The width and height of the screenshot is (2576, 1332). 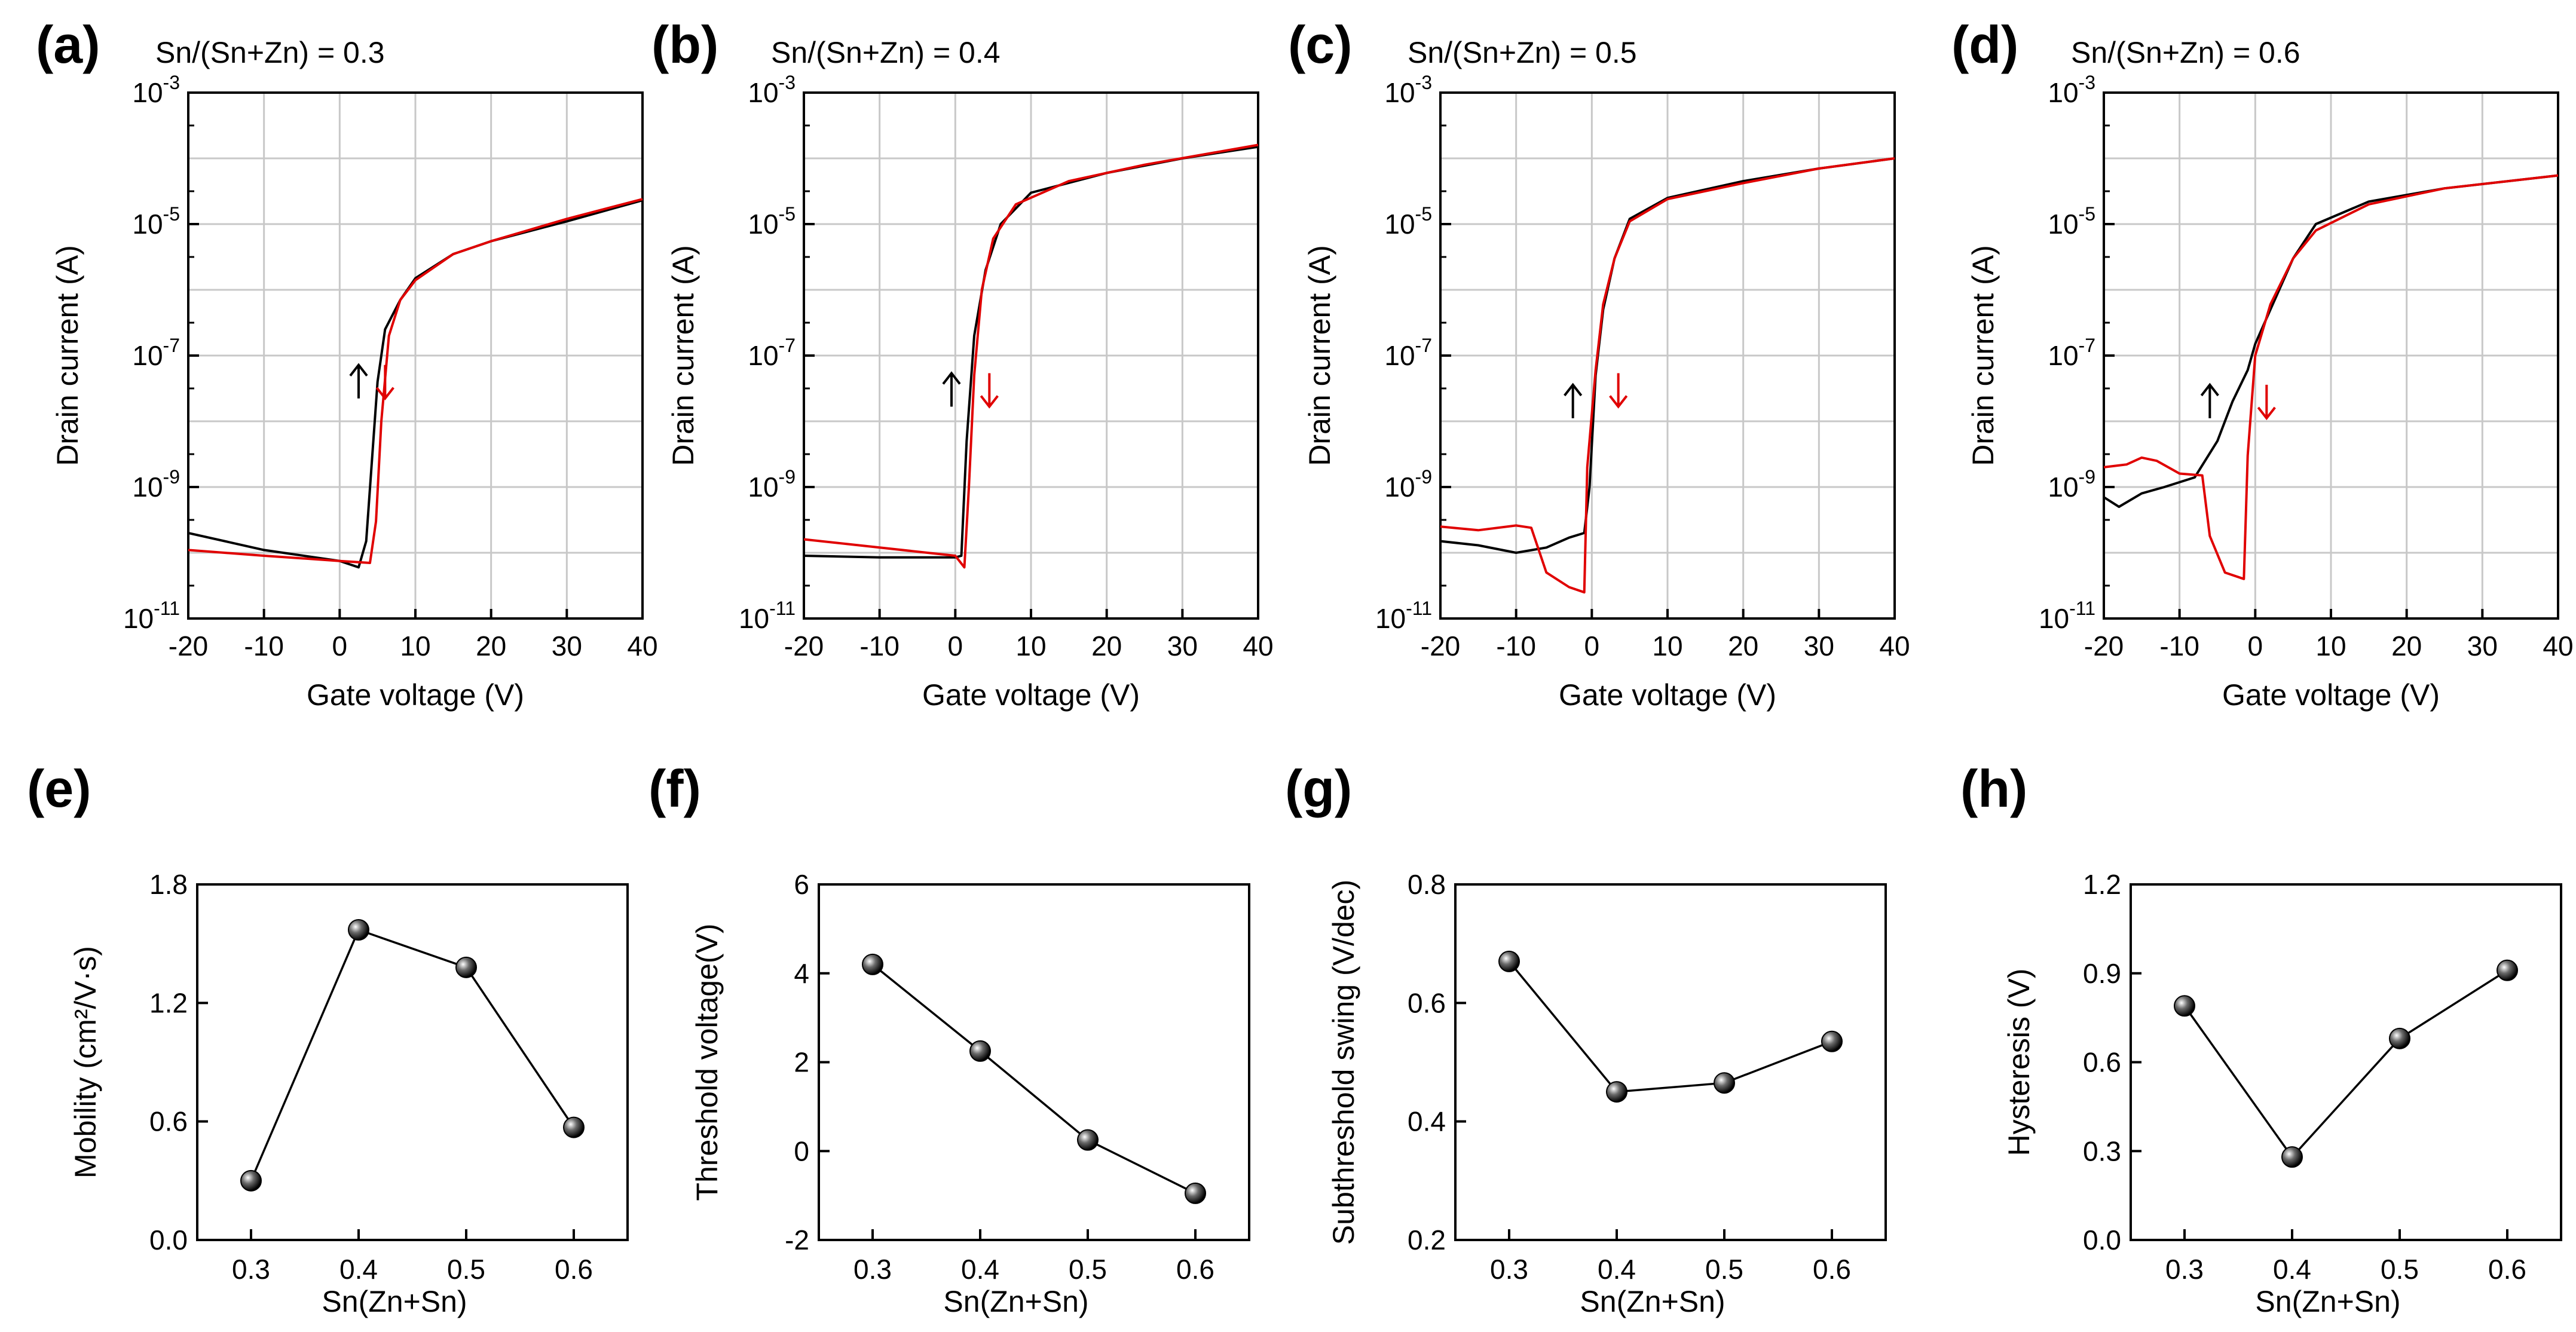 What do you see at coordinates (2331, 695) in the screenshot?
I see `x-axis-label: Gate voltage (V)` at bounding box center [2331, 695].